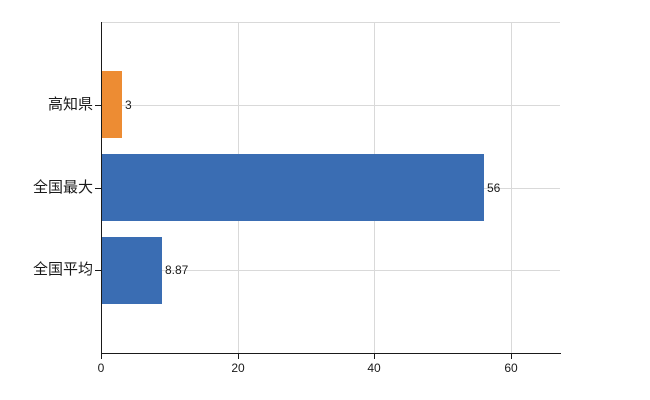 This screenshot has height=400, width=650. Describe the element at coordinates (177, 270) in the screenshot. I see `value-label: 8.87` at that location.